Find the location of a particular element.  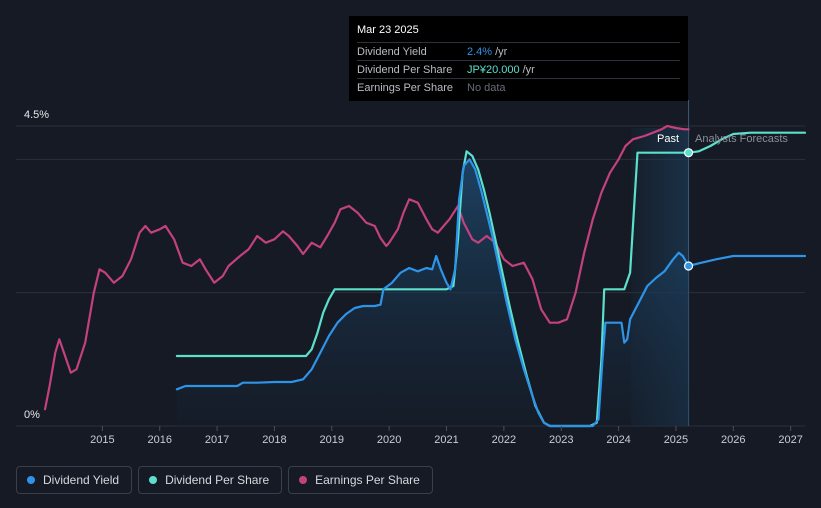

x-tick-label: 2027 is located at coordinates (790, 440).